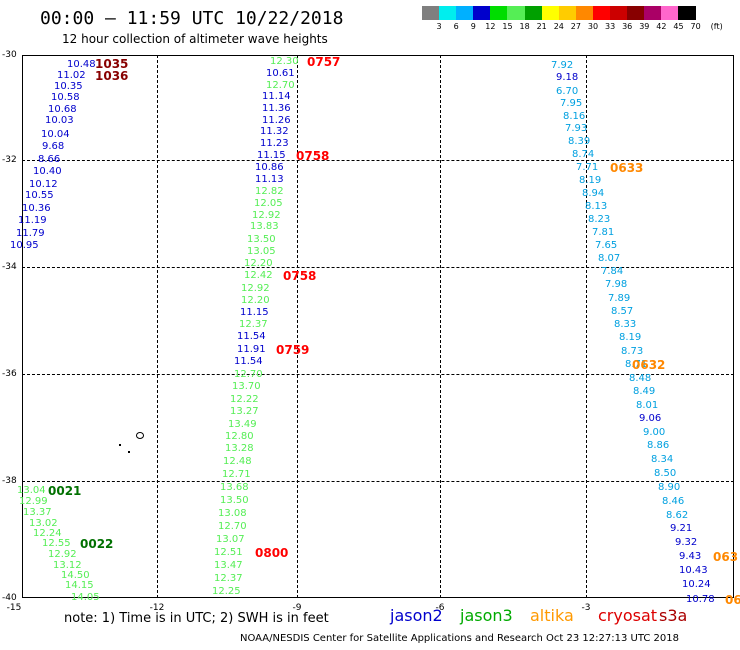 The width and height of the screenshot is (740, 650). Describe the element at coordinates (567, 91) in the screenshot. I see `wave-height-value: 6.70` at that location.